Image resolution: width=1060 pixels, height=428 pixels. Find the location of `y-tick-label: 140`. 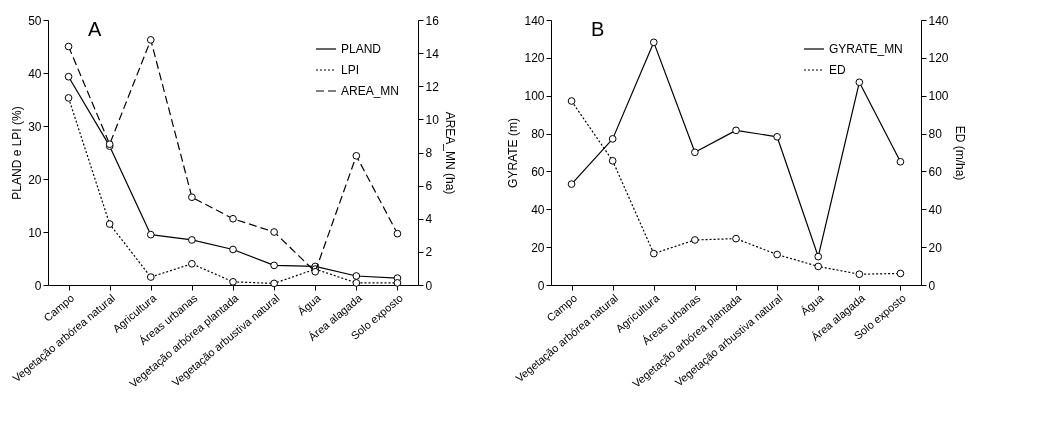

y-tick-label: 140 is located at coordinates (534, 20).